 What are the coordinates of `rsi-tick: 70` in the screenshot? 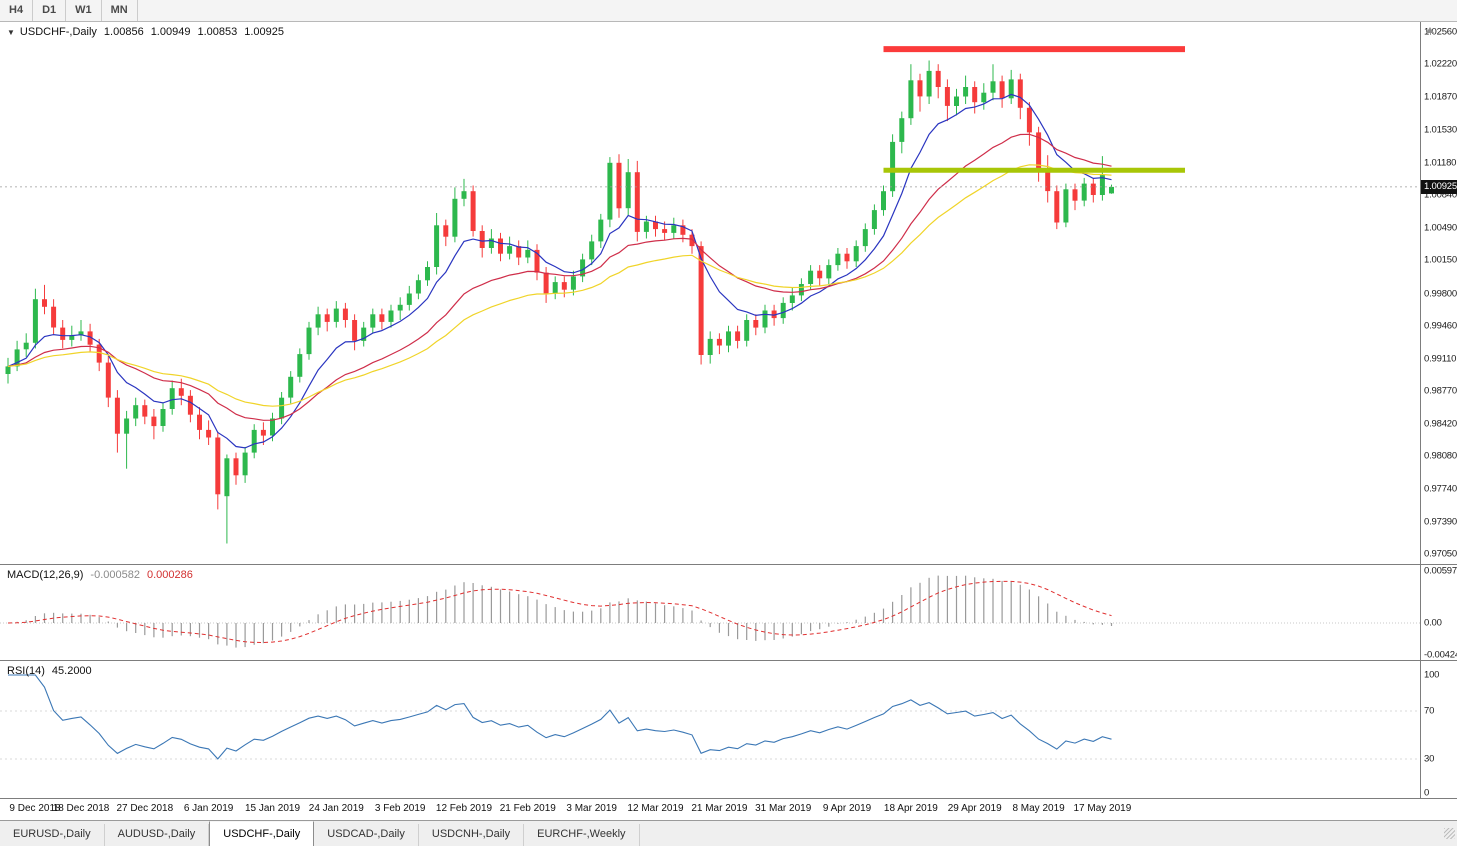 It's located at (1429, 711).